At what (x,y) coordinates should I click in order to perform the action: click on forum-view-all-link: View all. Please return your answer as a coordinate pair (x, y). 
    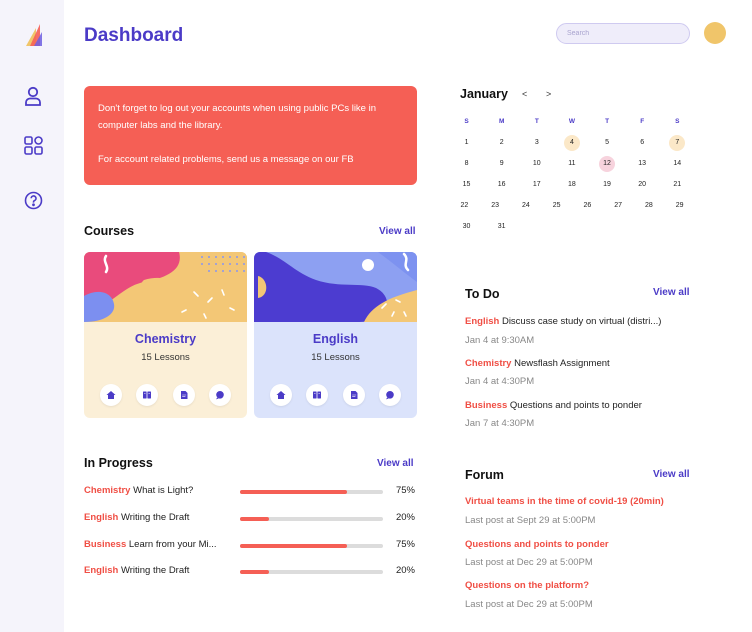
    Looking at the image, I should click on (671, 474).